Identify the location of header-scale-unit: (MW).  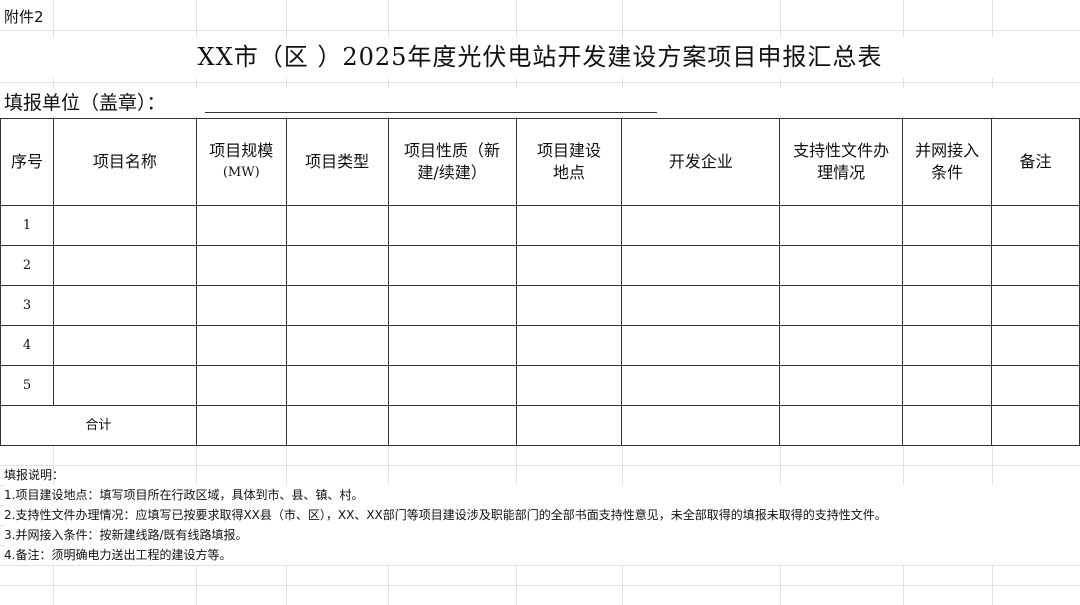
(241, 172).